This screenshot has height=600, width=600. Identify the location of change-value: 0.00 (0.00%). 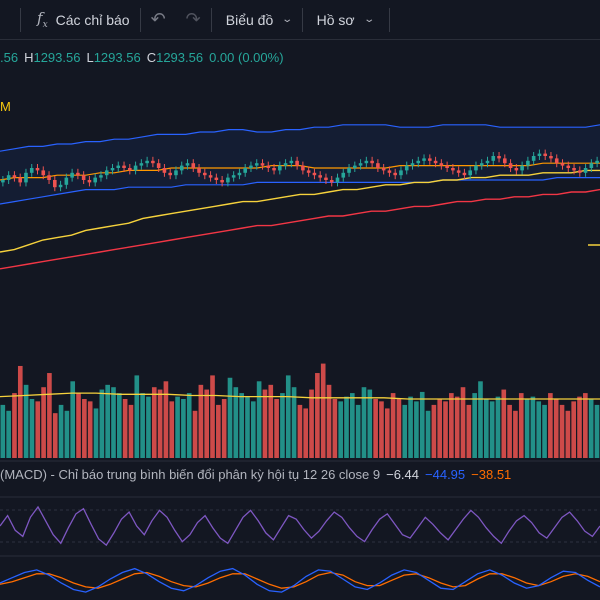
(246, 57).